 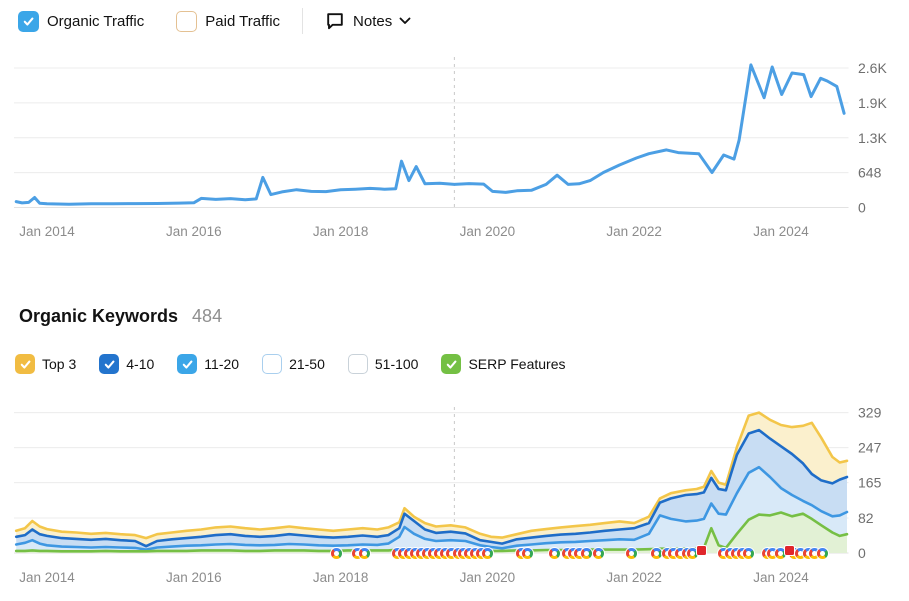 I want to click on paid-traffic-toggle: Paid Traffic, so click(x=228, y=21).